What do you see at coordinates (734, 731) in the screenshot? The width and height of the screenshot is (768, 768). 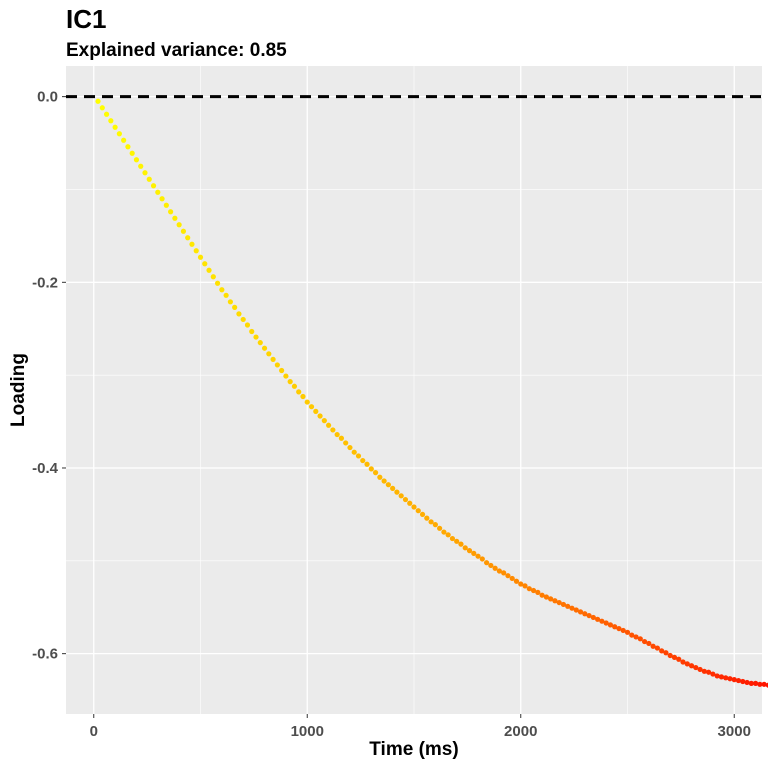 I see `x-tick-label: 3000` at bounding box center [734, 731].